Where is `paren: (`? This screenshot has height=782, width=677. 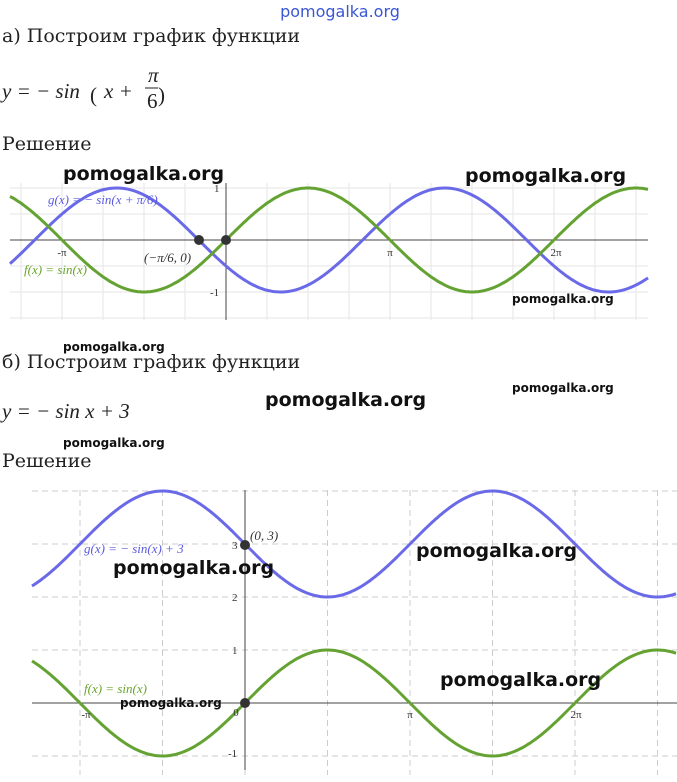
paren: ( is located at coordinates (93, 95).